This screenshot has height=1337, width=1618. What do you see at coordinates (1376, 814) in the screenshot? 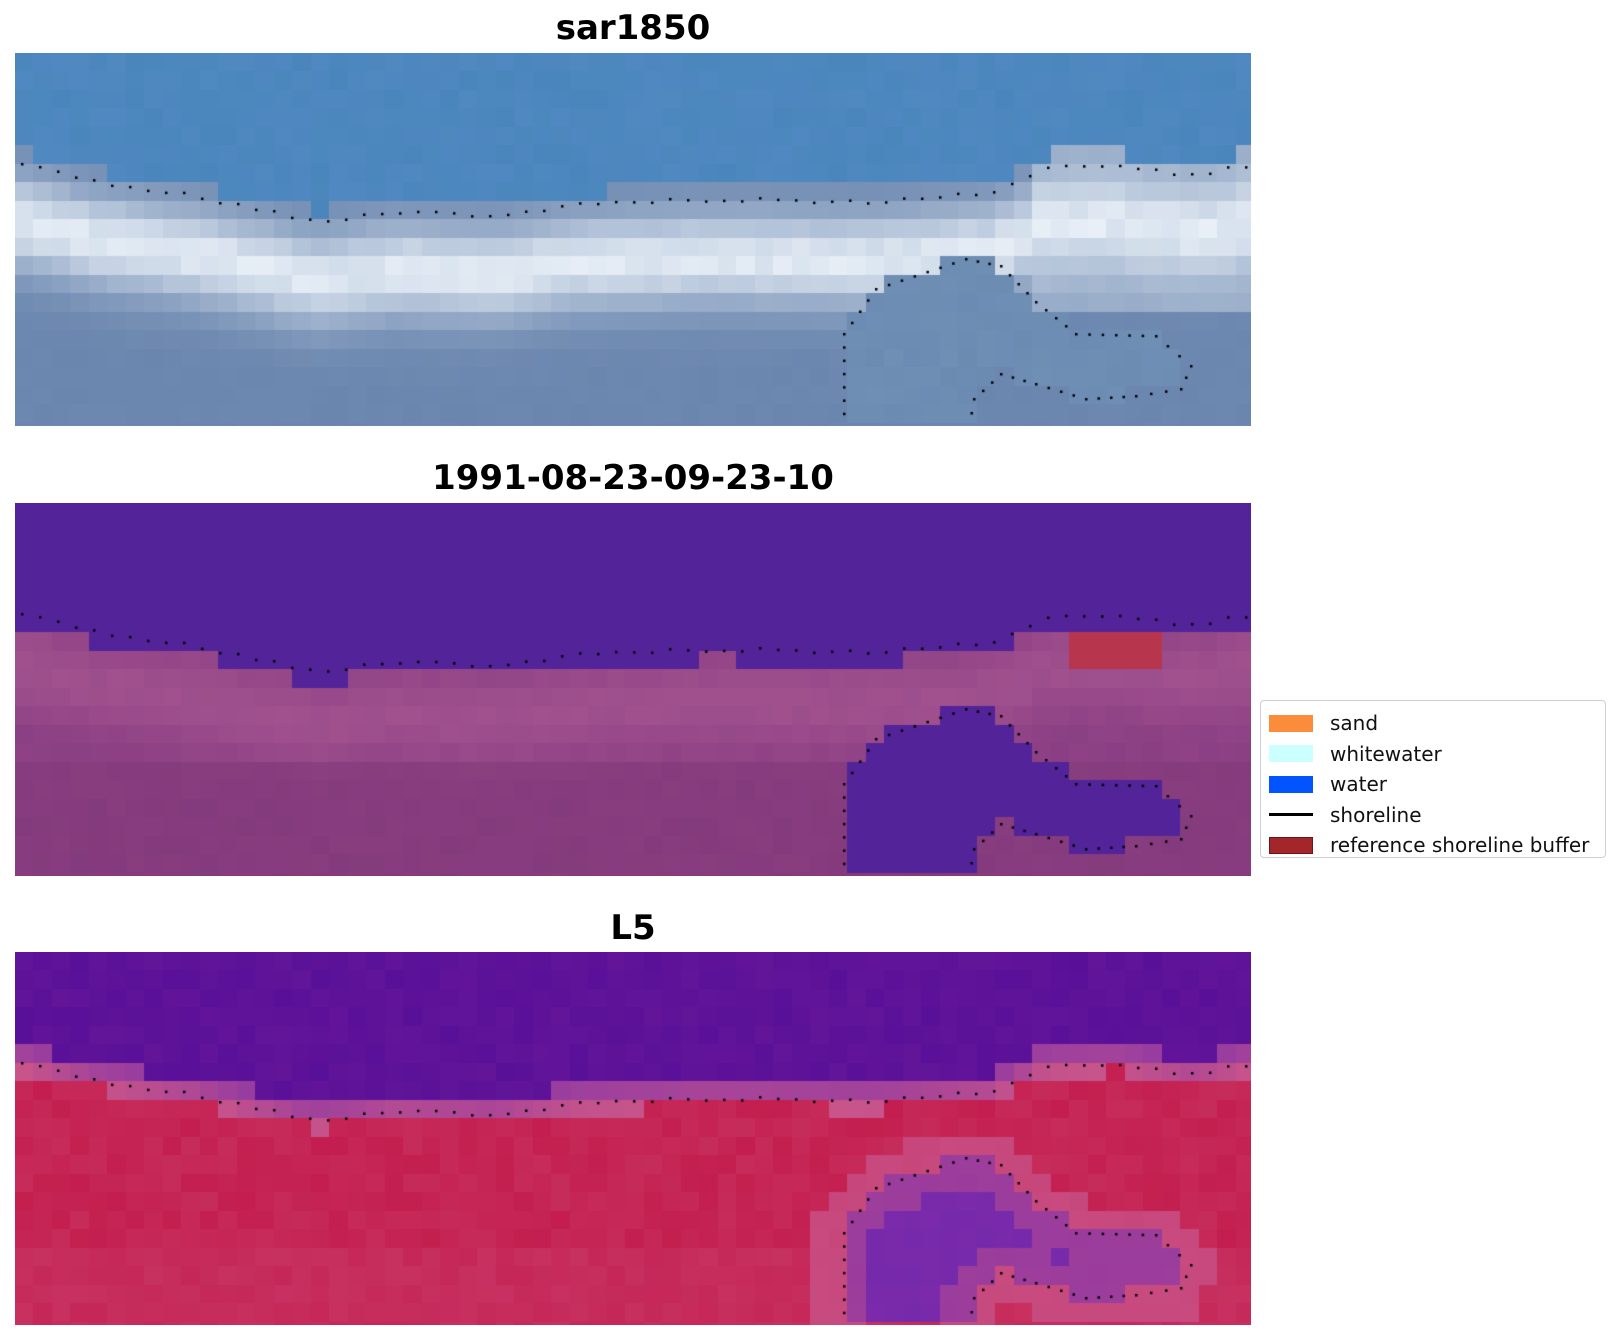
I see `legend-label: shoreline` at bounding box center [1376, 814].